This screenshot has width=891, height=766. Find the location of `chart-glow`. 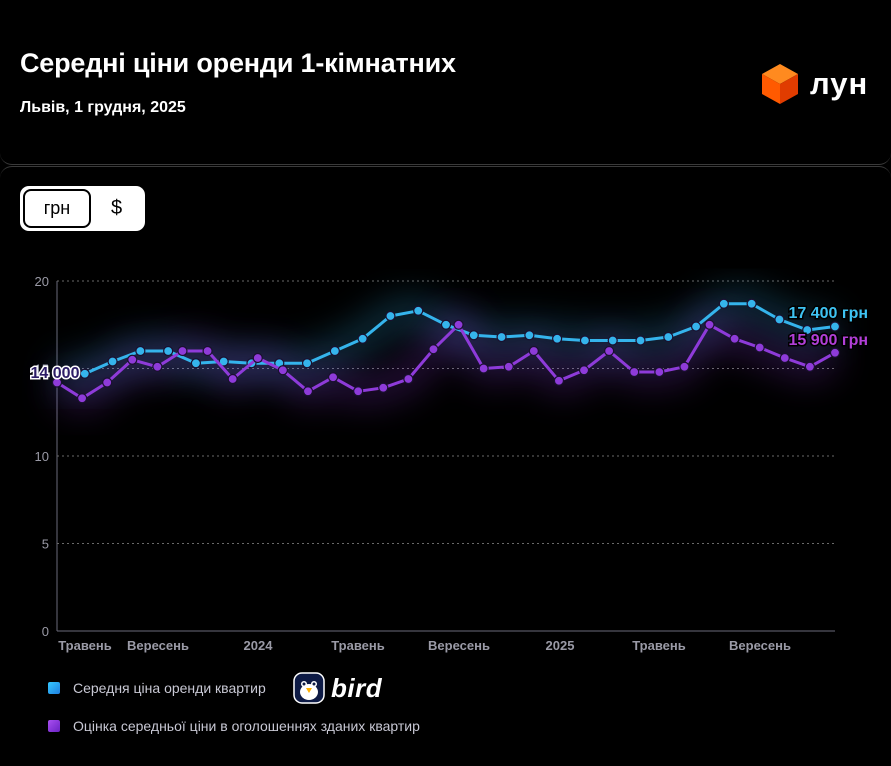

chart-glow is located at coordinates (446, 352).